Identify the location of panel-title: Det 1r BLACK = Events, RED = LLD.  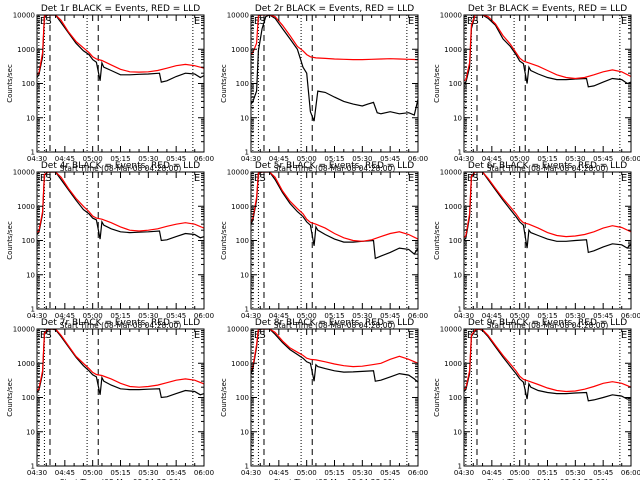
(120, 9).